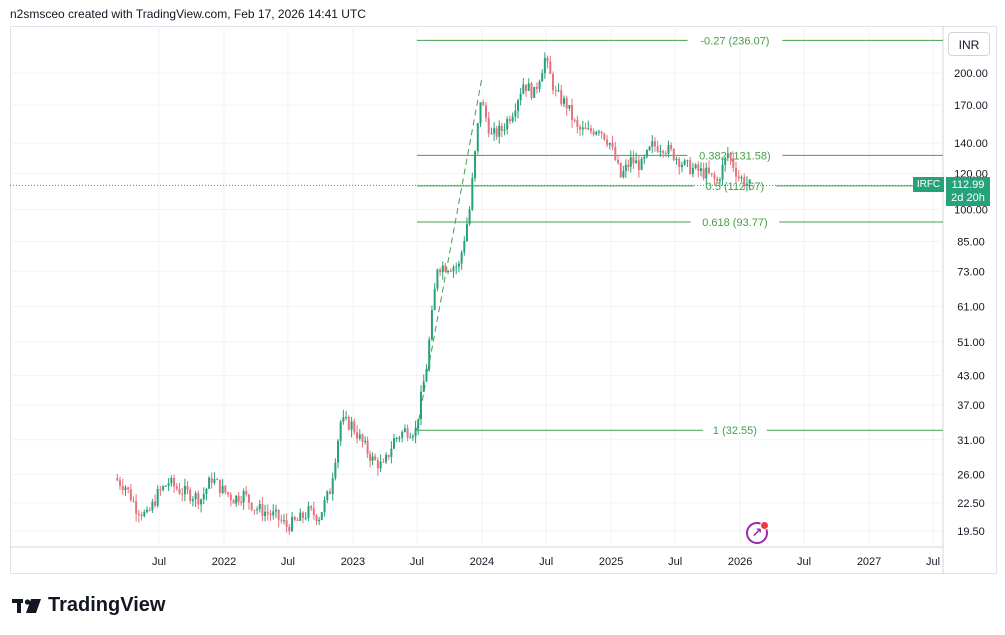 The width and height of the screenshot is (1005, 635). I want to click on fib-level-label: 0.618 (93.77), so click(734, 223).